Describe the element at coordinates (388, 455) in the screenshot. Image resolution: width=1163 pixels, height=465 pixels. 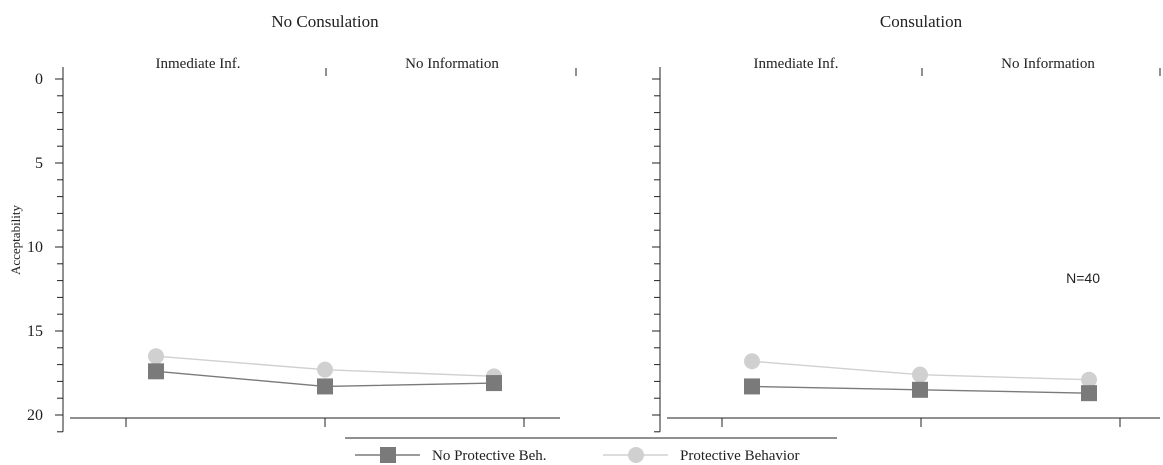
I see `legend-square-marker` at that location.